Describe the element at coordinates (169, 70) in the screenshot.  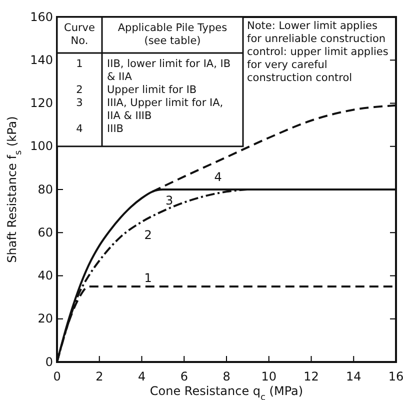
I see `annotation: IIB, lower limit for IA, IB & IIA` at that location.